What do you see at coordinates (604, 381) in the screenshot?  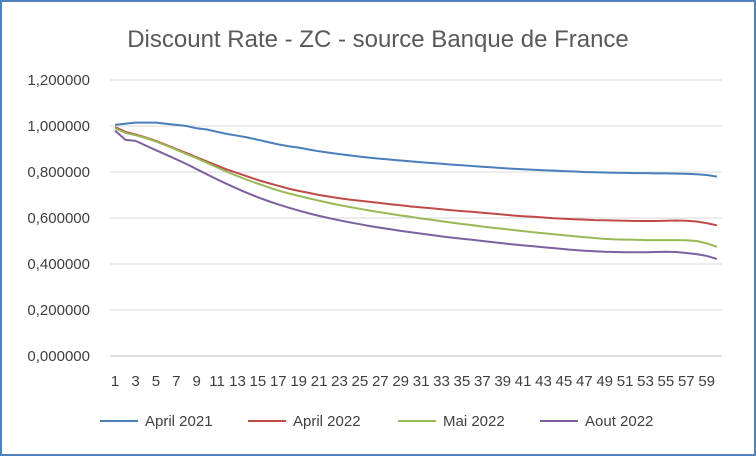 I see `x-tick-label: 49` at bounding box center [604, 381].